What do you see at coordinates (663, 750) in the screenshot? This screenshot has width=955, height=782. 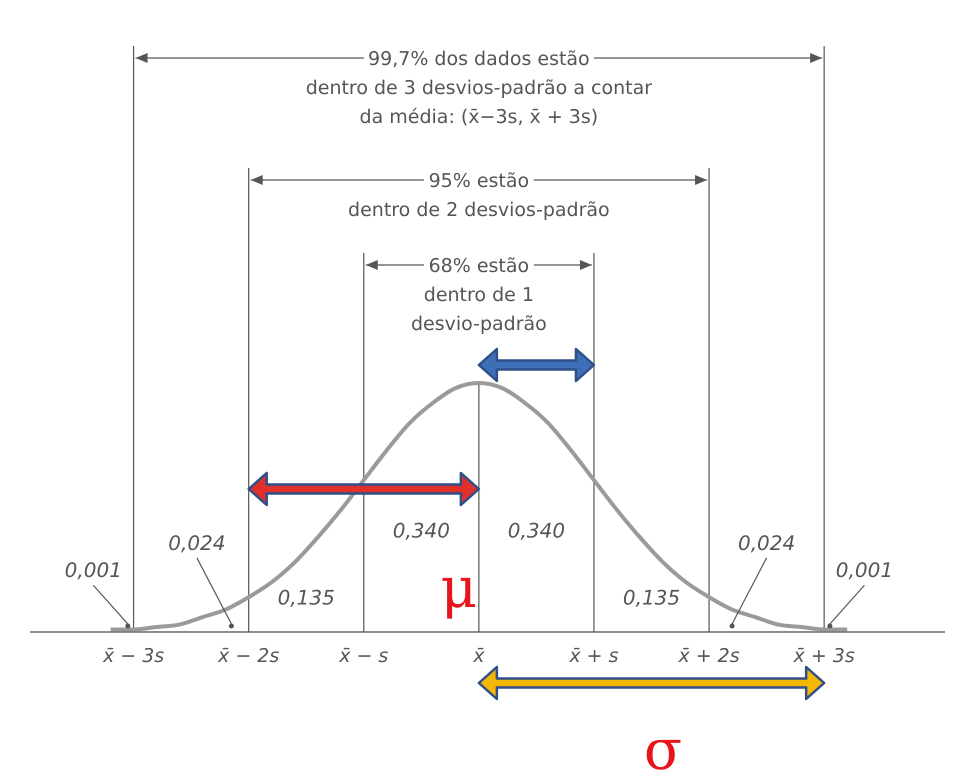 I see `text: σ` at bounding box center [663, 750].